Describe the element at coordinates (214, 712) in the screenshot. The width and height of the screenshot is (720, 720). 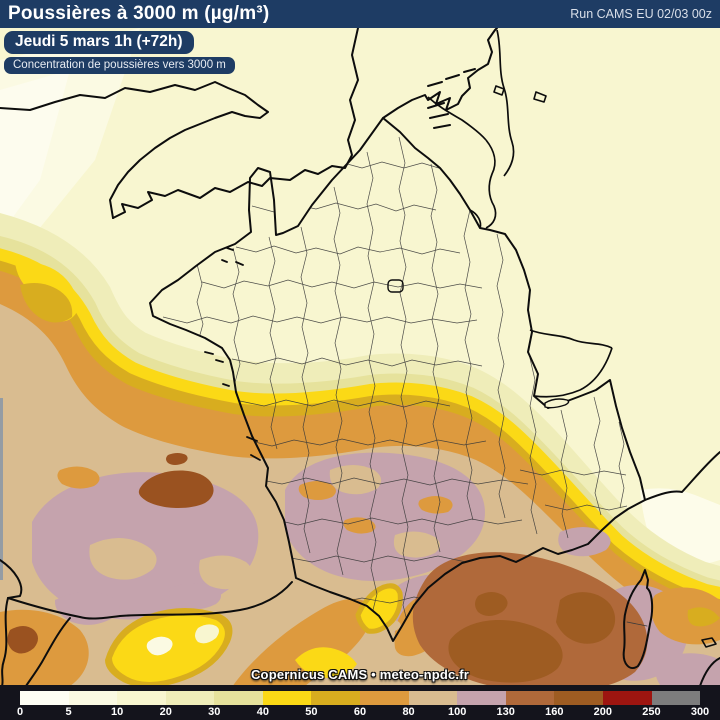
I see `legend-tick-30: 30` at that location.